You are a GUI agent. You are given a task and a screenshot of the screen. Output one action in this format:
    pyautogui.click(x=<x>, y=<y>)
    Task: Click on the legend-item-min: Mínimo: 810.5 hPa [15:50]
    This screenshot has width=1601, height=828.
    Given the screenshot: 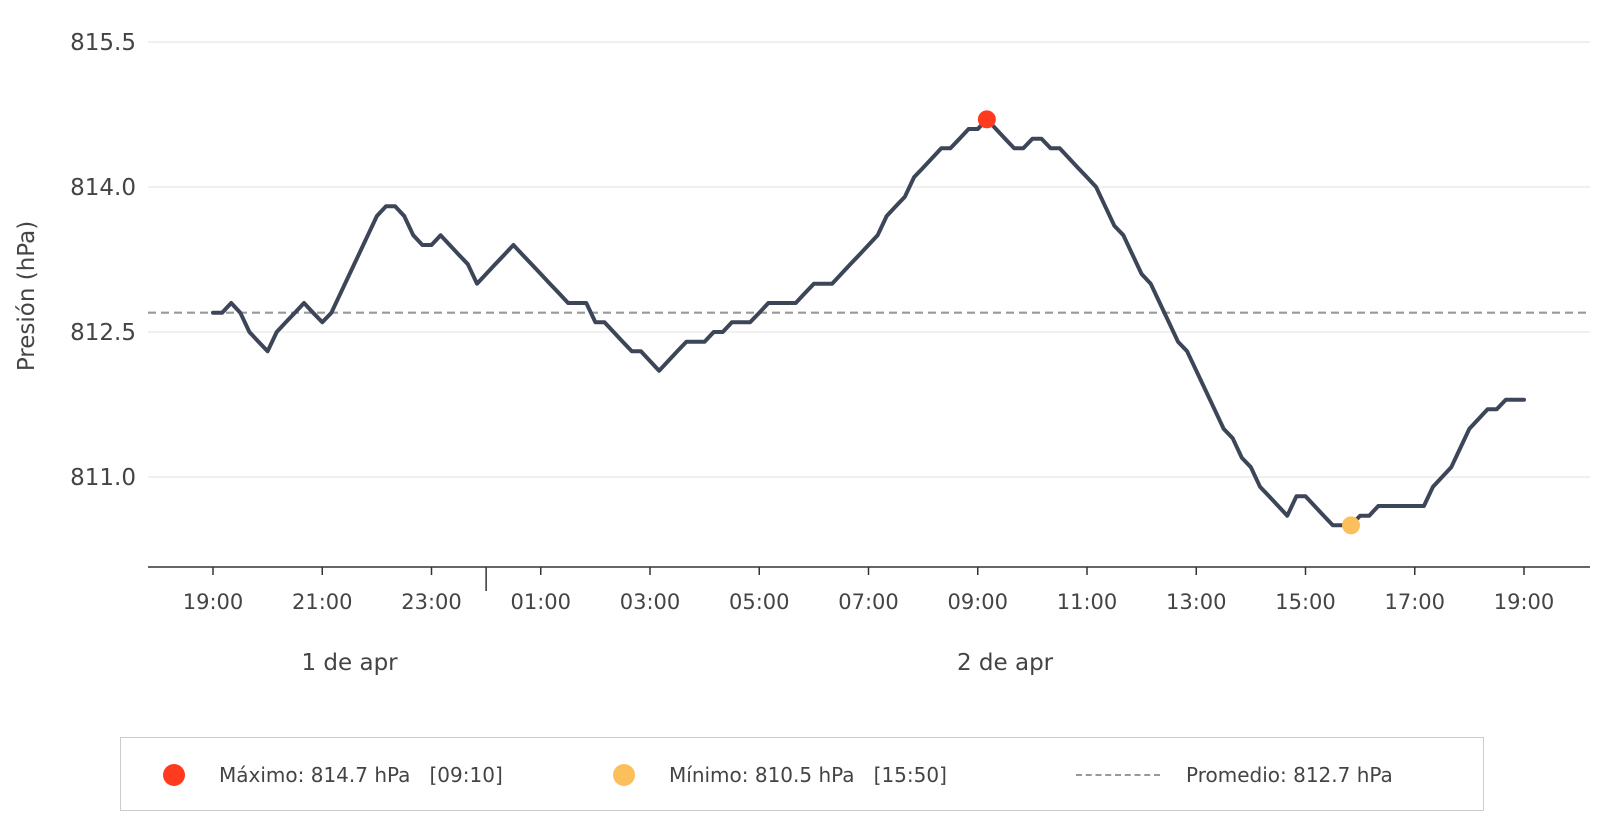 What is the action you would take?
    pyautogui.click(x=780, y=775)
    